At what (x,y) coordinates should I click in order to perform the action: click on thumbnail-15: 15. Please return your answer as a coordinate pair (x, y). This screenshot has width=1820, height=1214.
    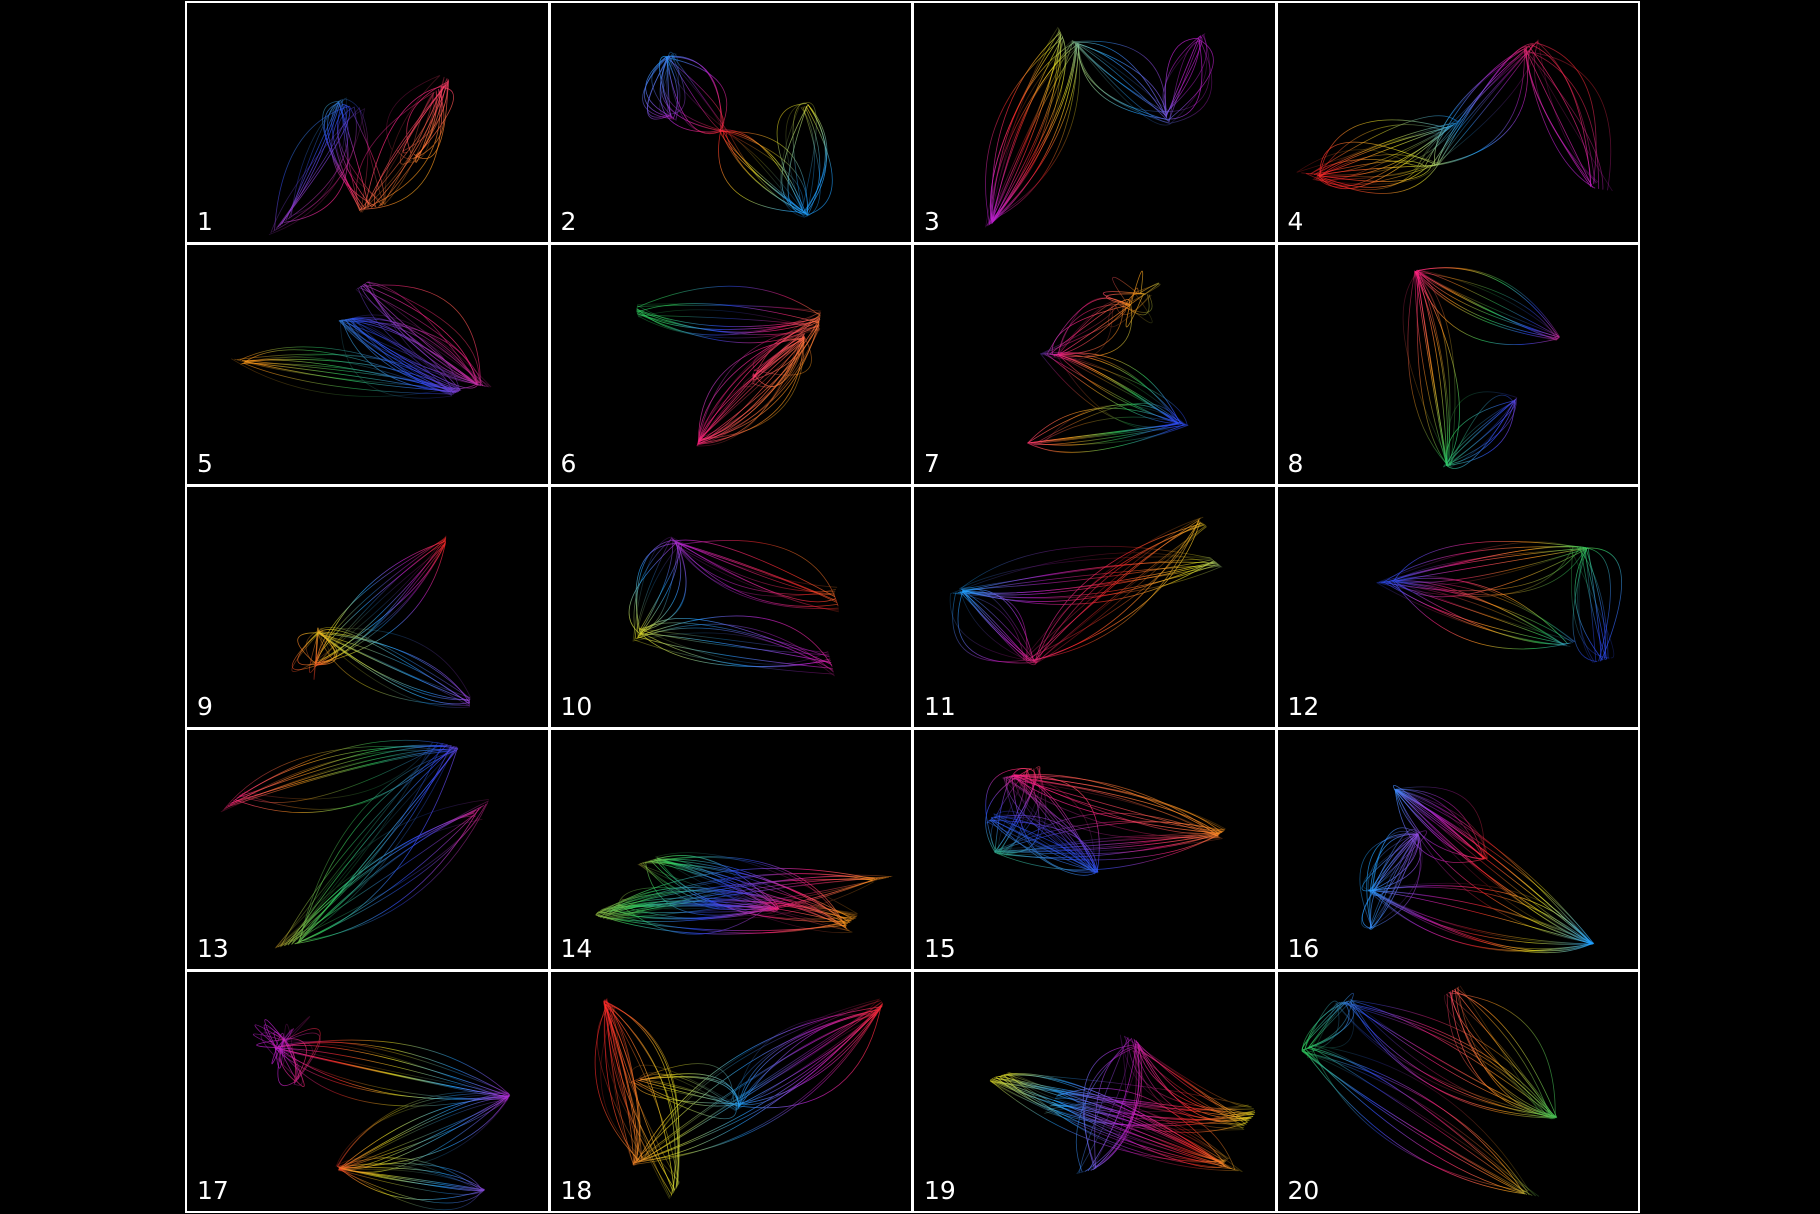
    Looking at the image, I should click on (1094, 849).